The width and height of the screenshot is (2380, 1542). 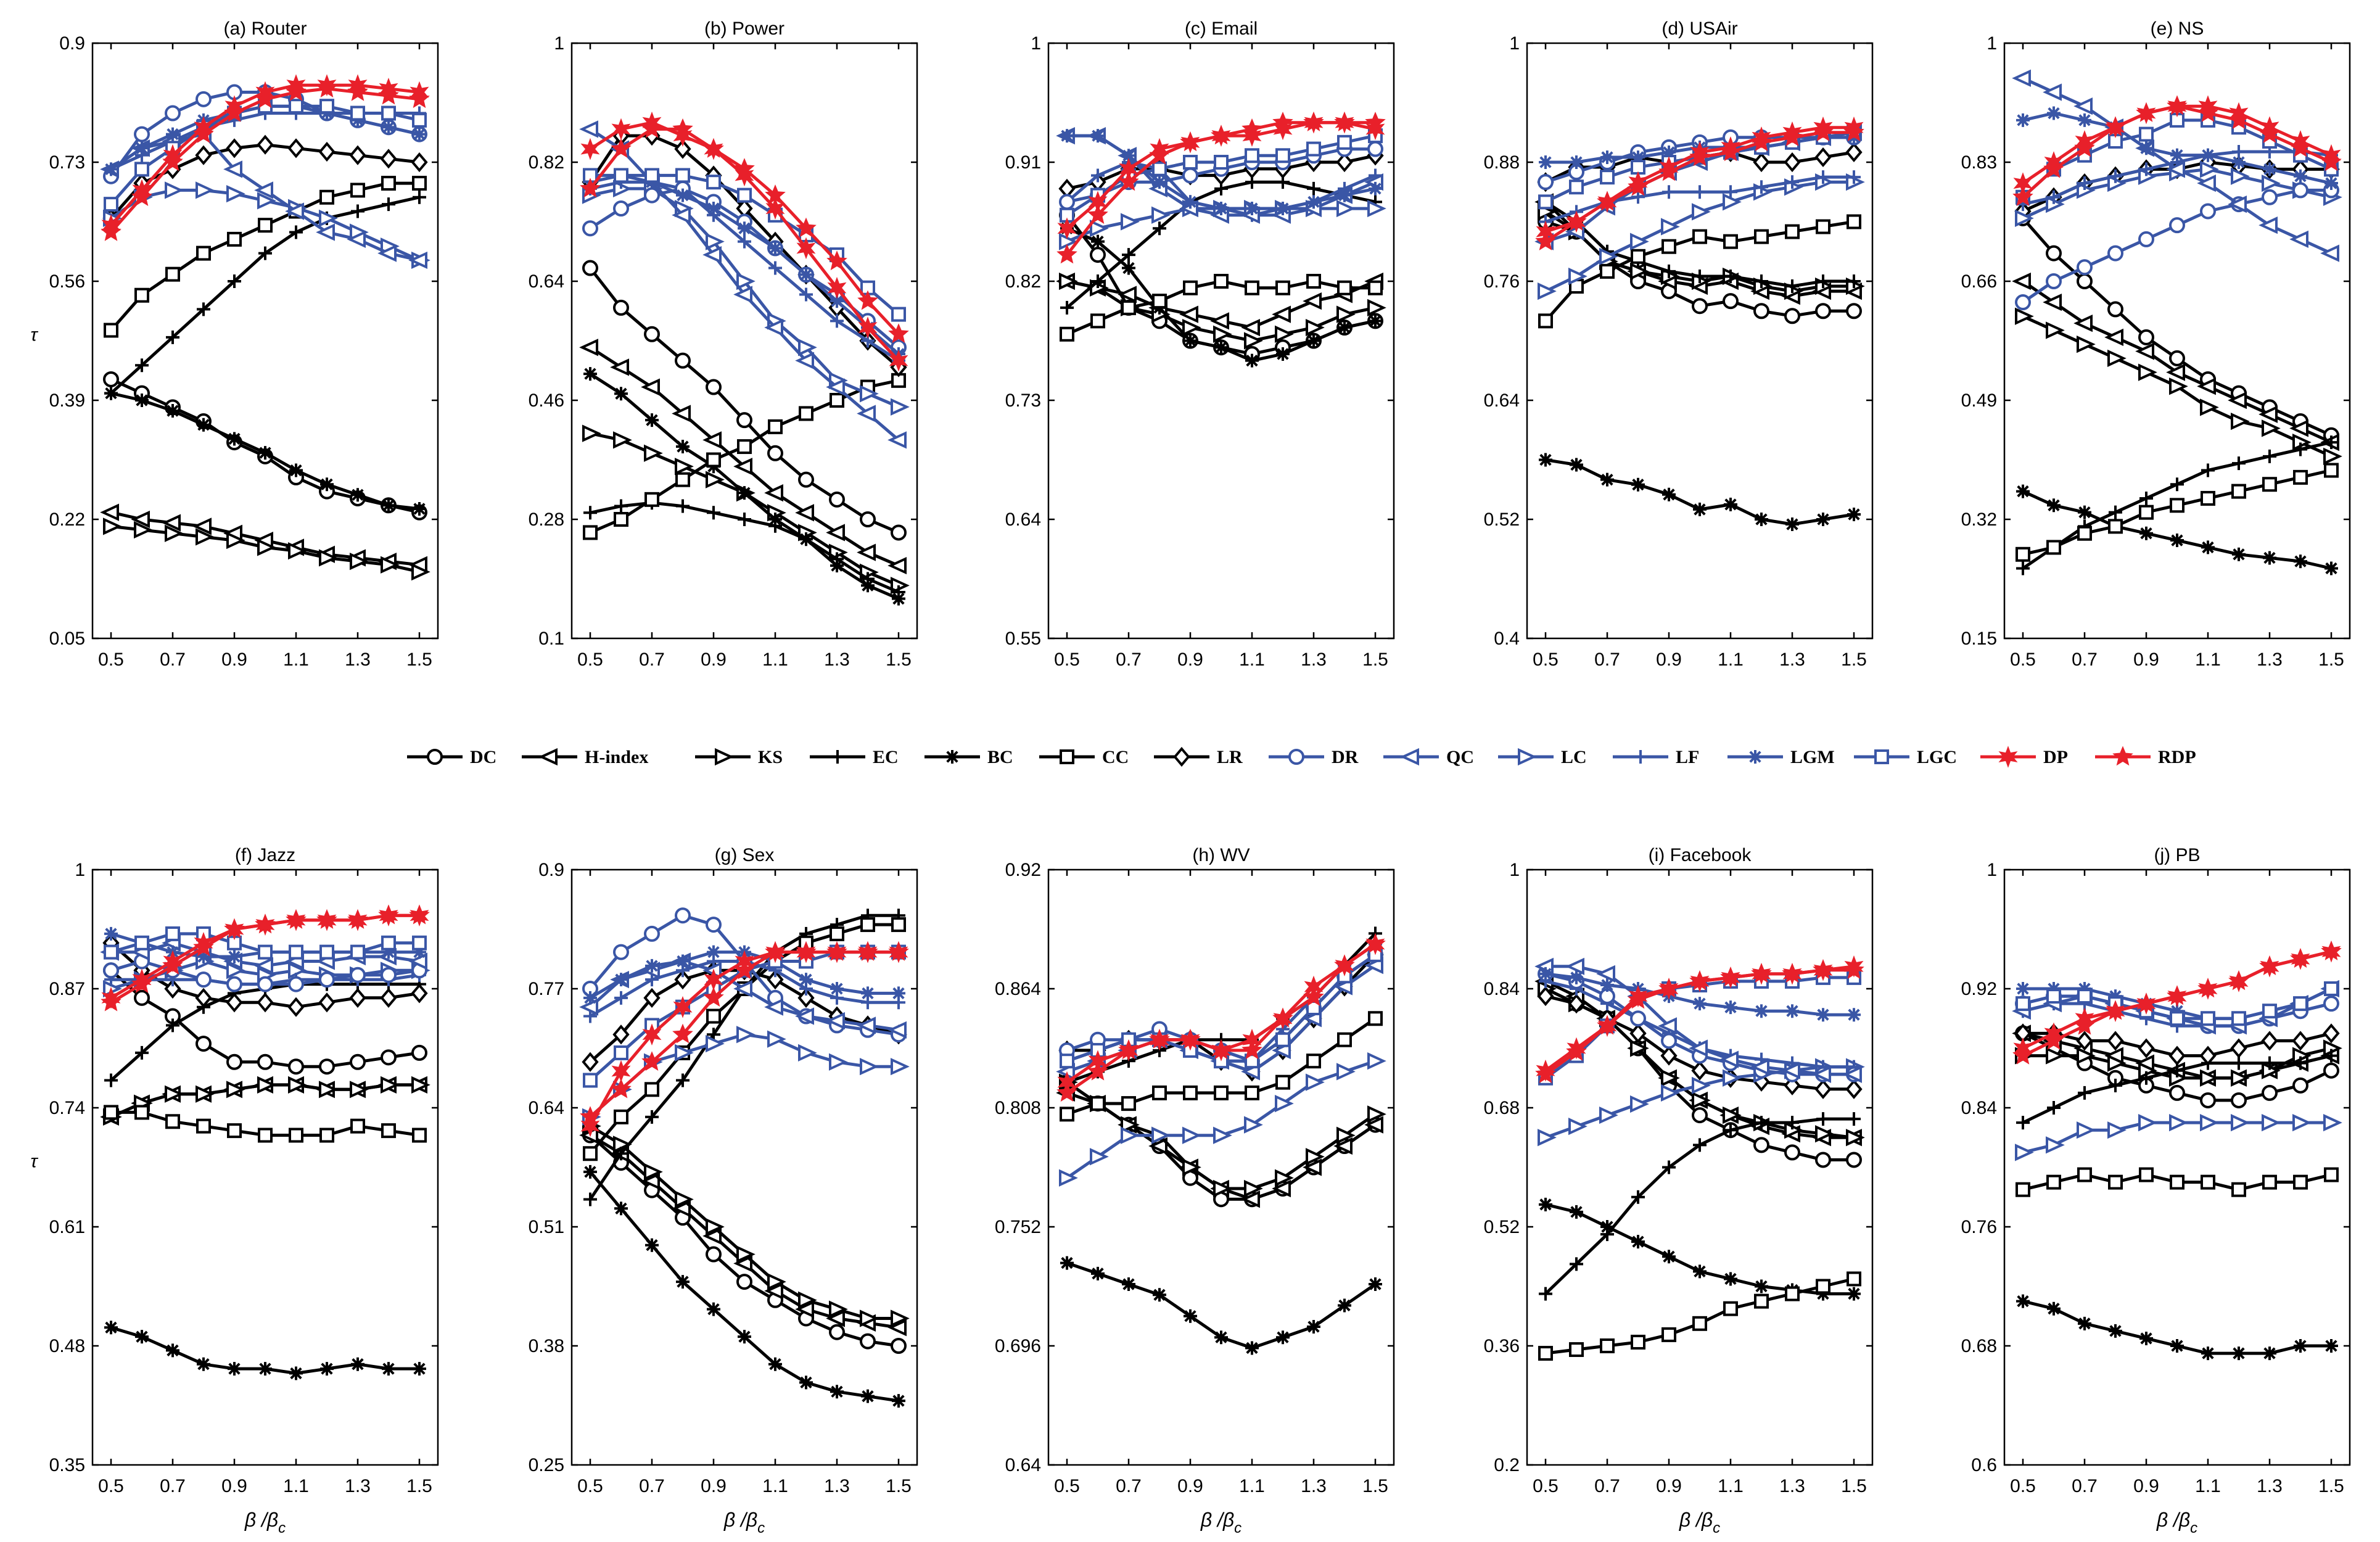 I want to click on y-tick-label: 0.87, so click(x=67, y=989).